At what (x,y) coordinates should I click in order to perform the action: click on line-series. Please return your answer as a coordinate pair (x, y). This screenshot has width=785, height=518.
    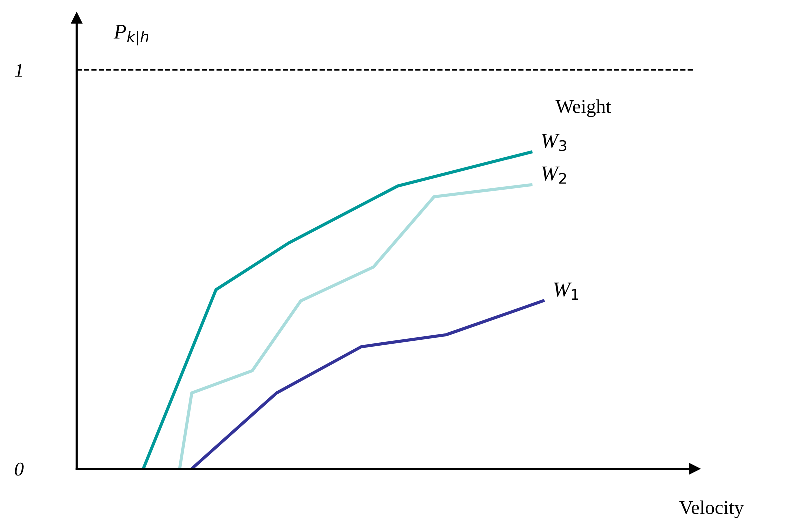
    Looking at the image, I should click on (367, 384).